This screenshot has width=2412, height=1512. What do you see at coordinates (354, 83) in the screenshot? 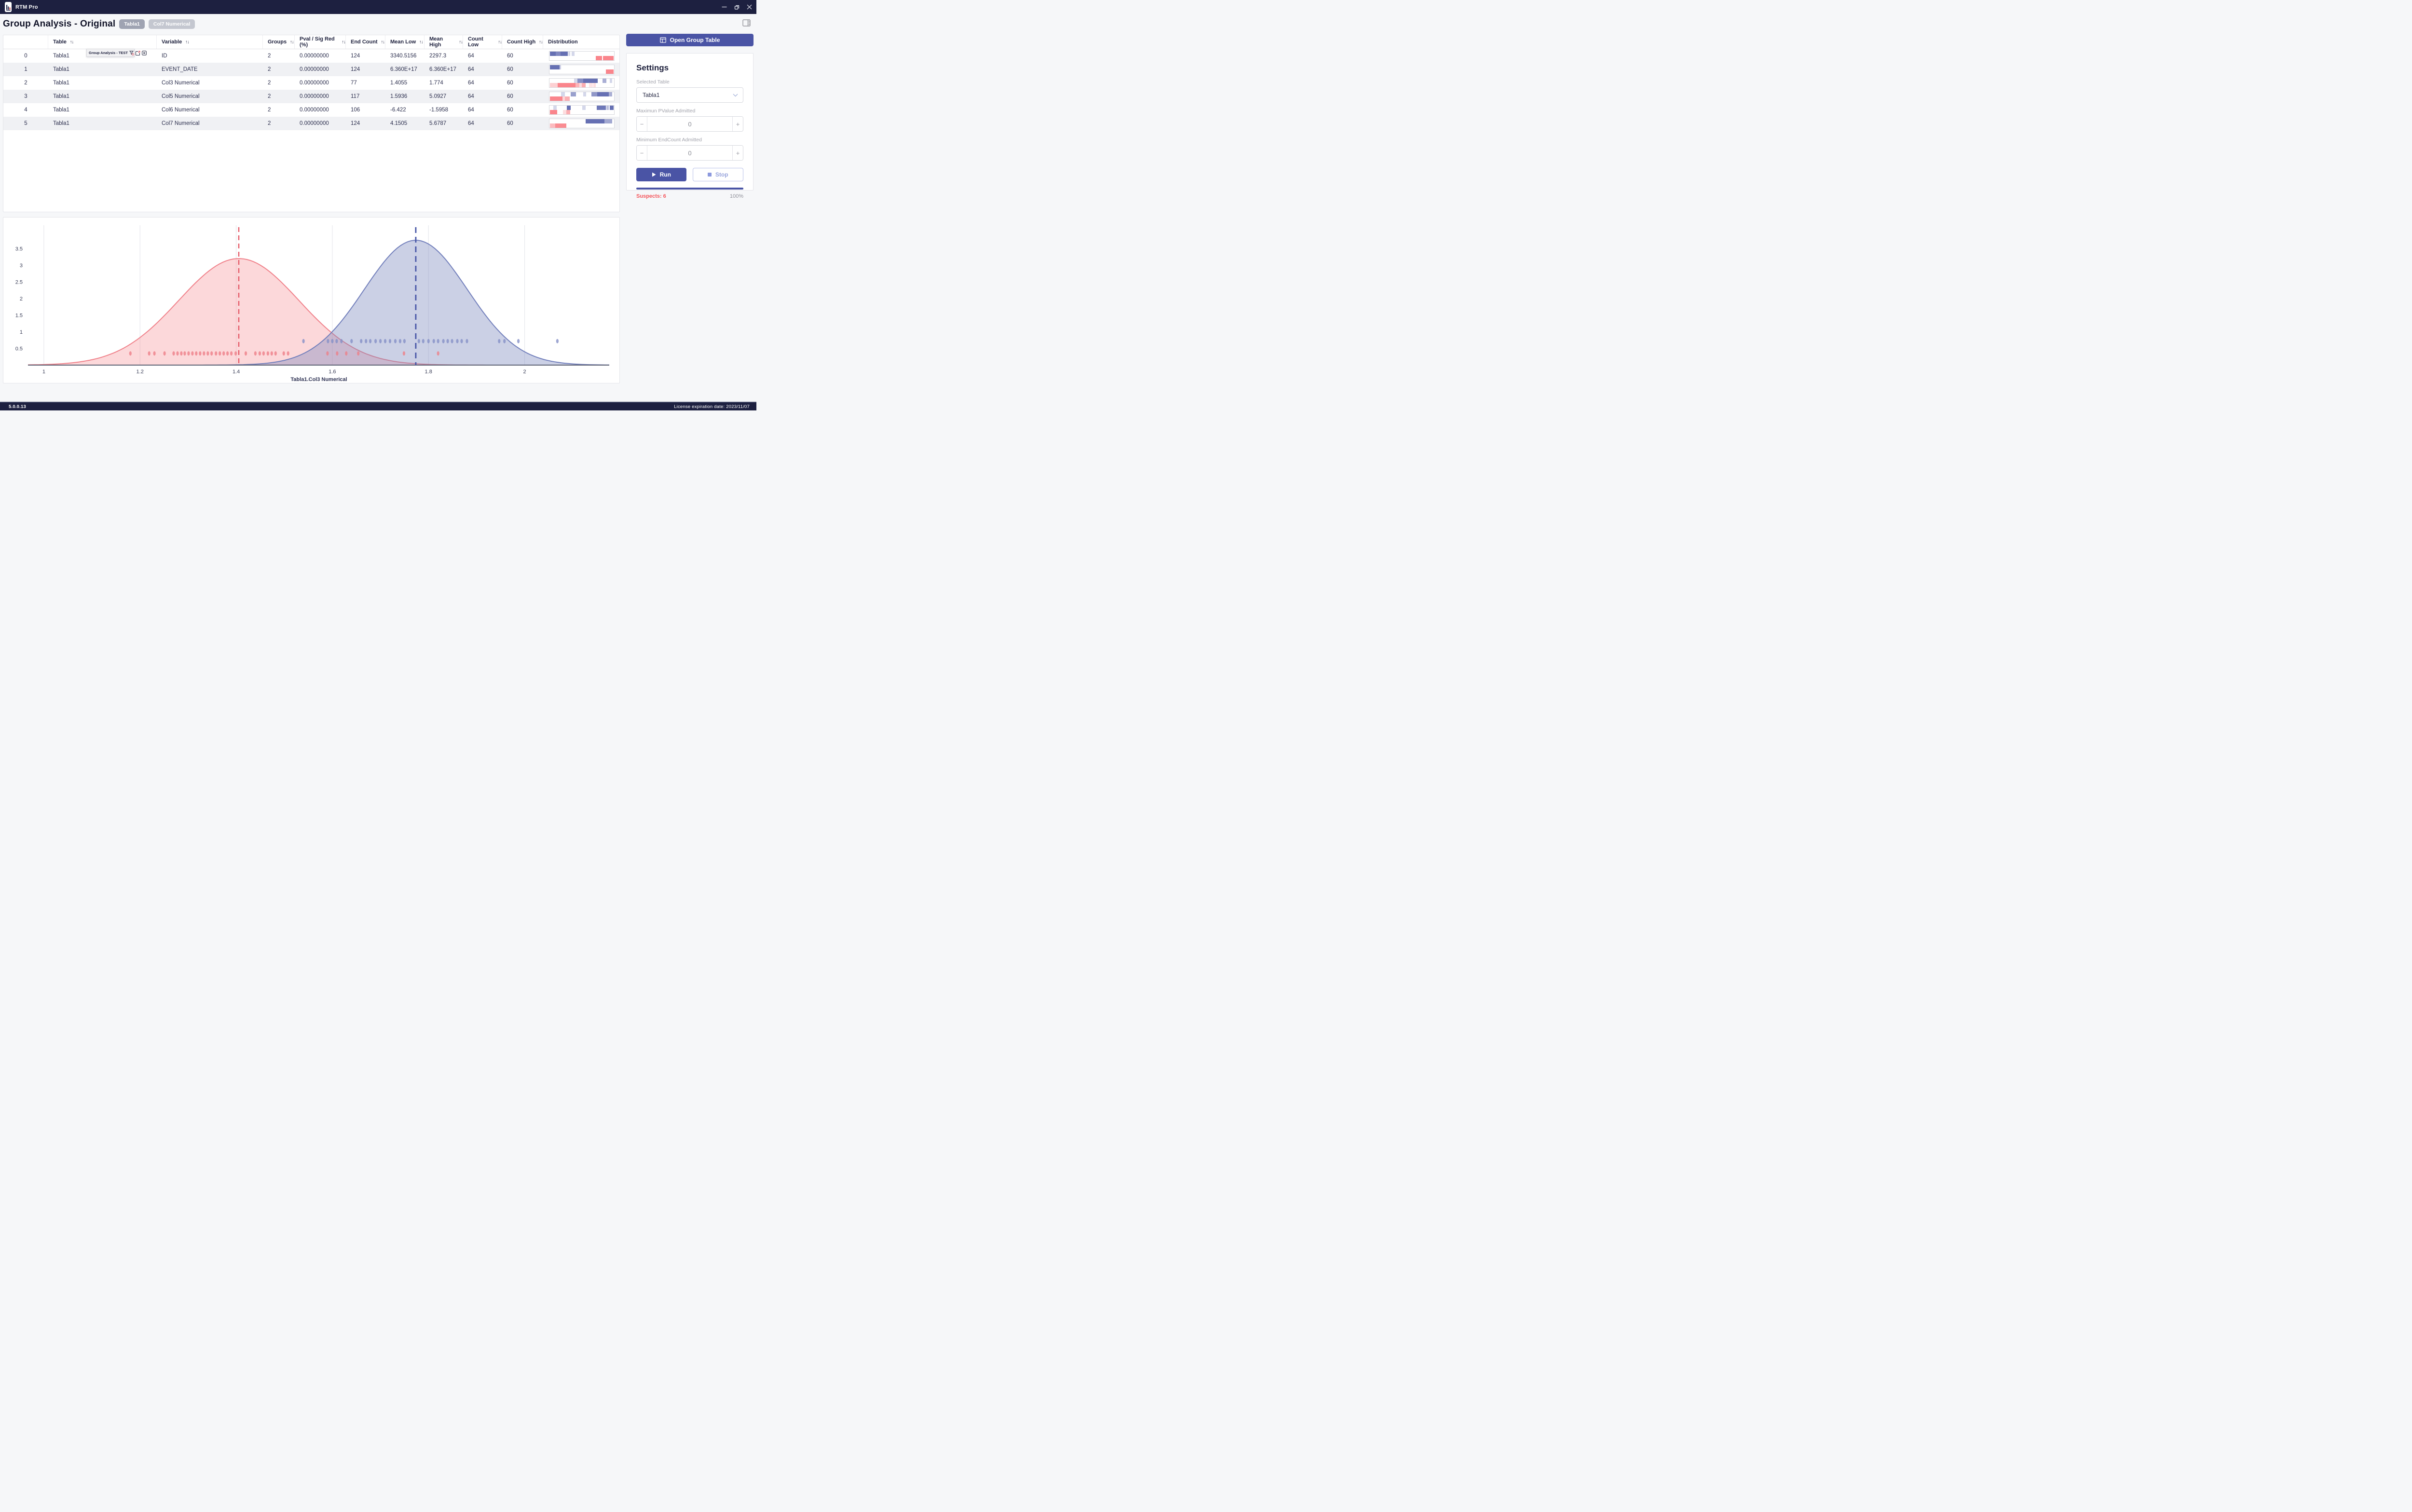
I see `cell-end_count: 77` at bounding box center [354, 83].